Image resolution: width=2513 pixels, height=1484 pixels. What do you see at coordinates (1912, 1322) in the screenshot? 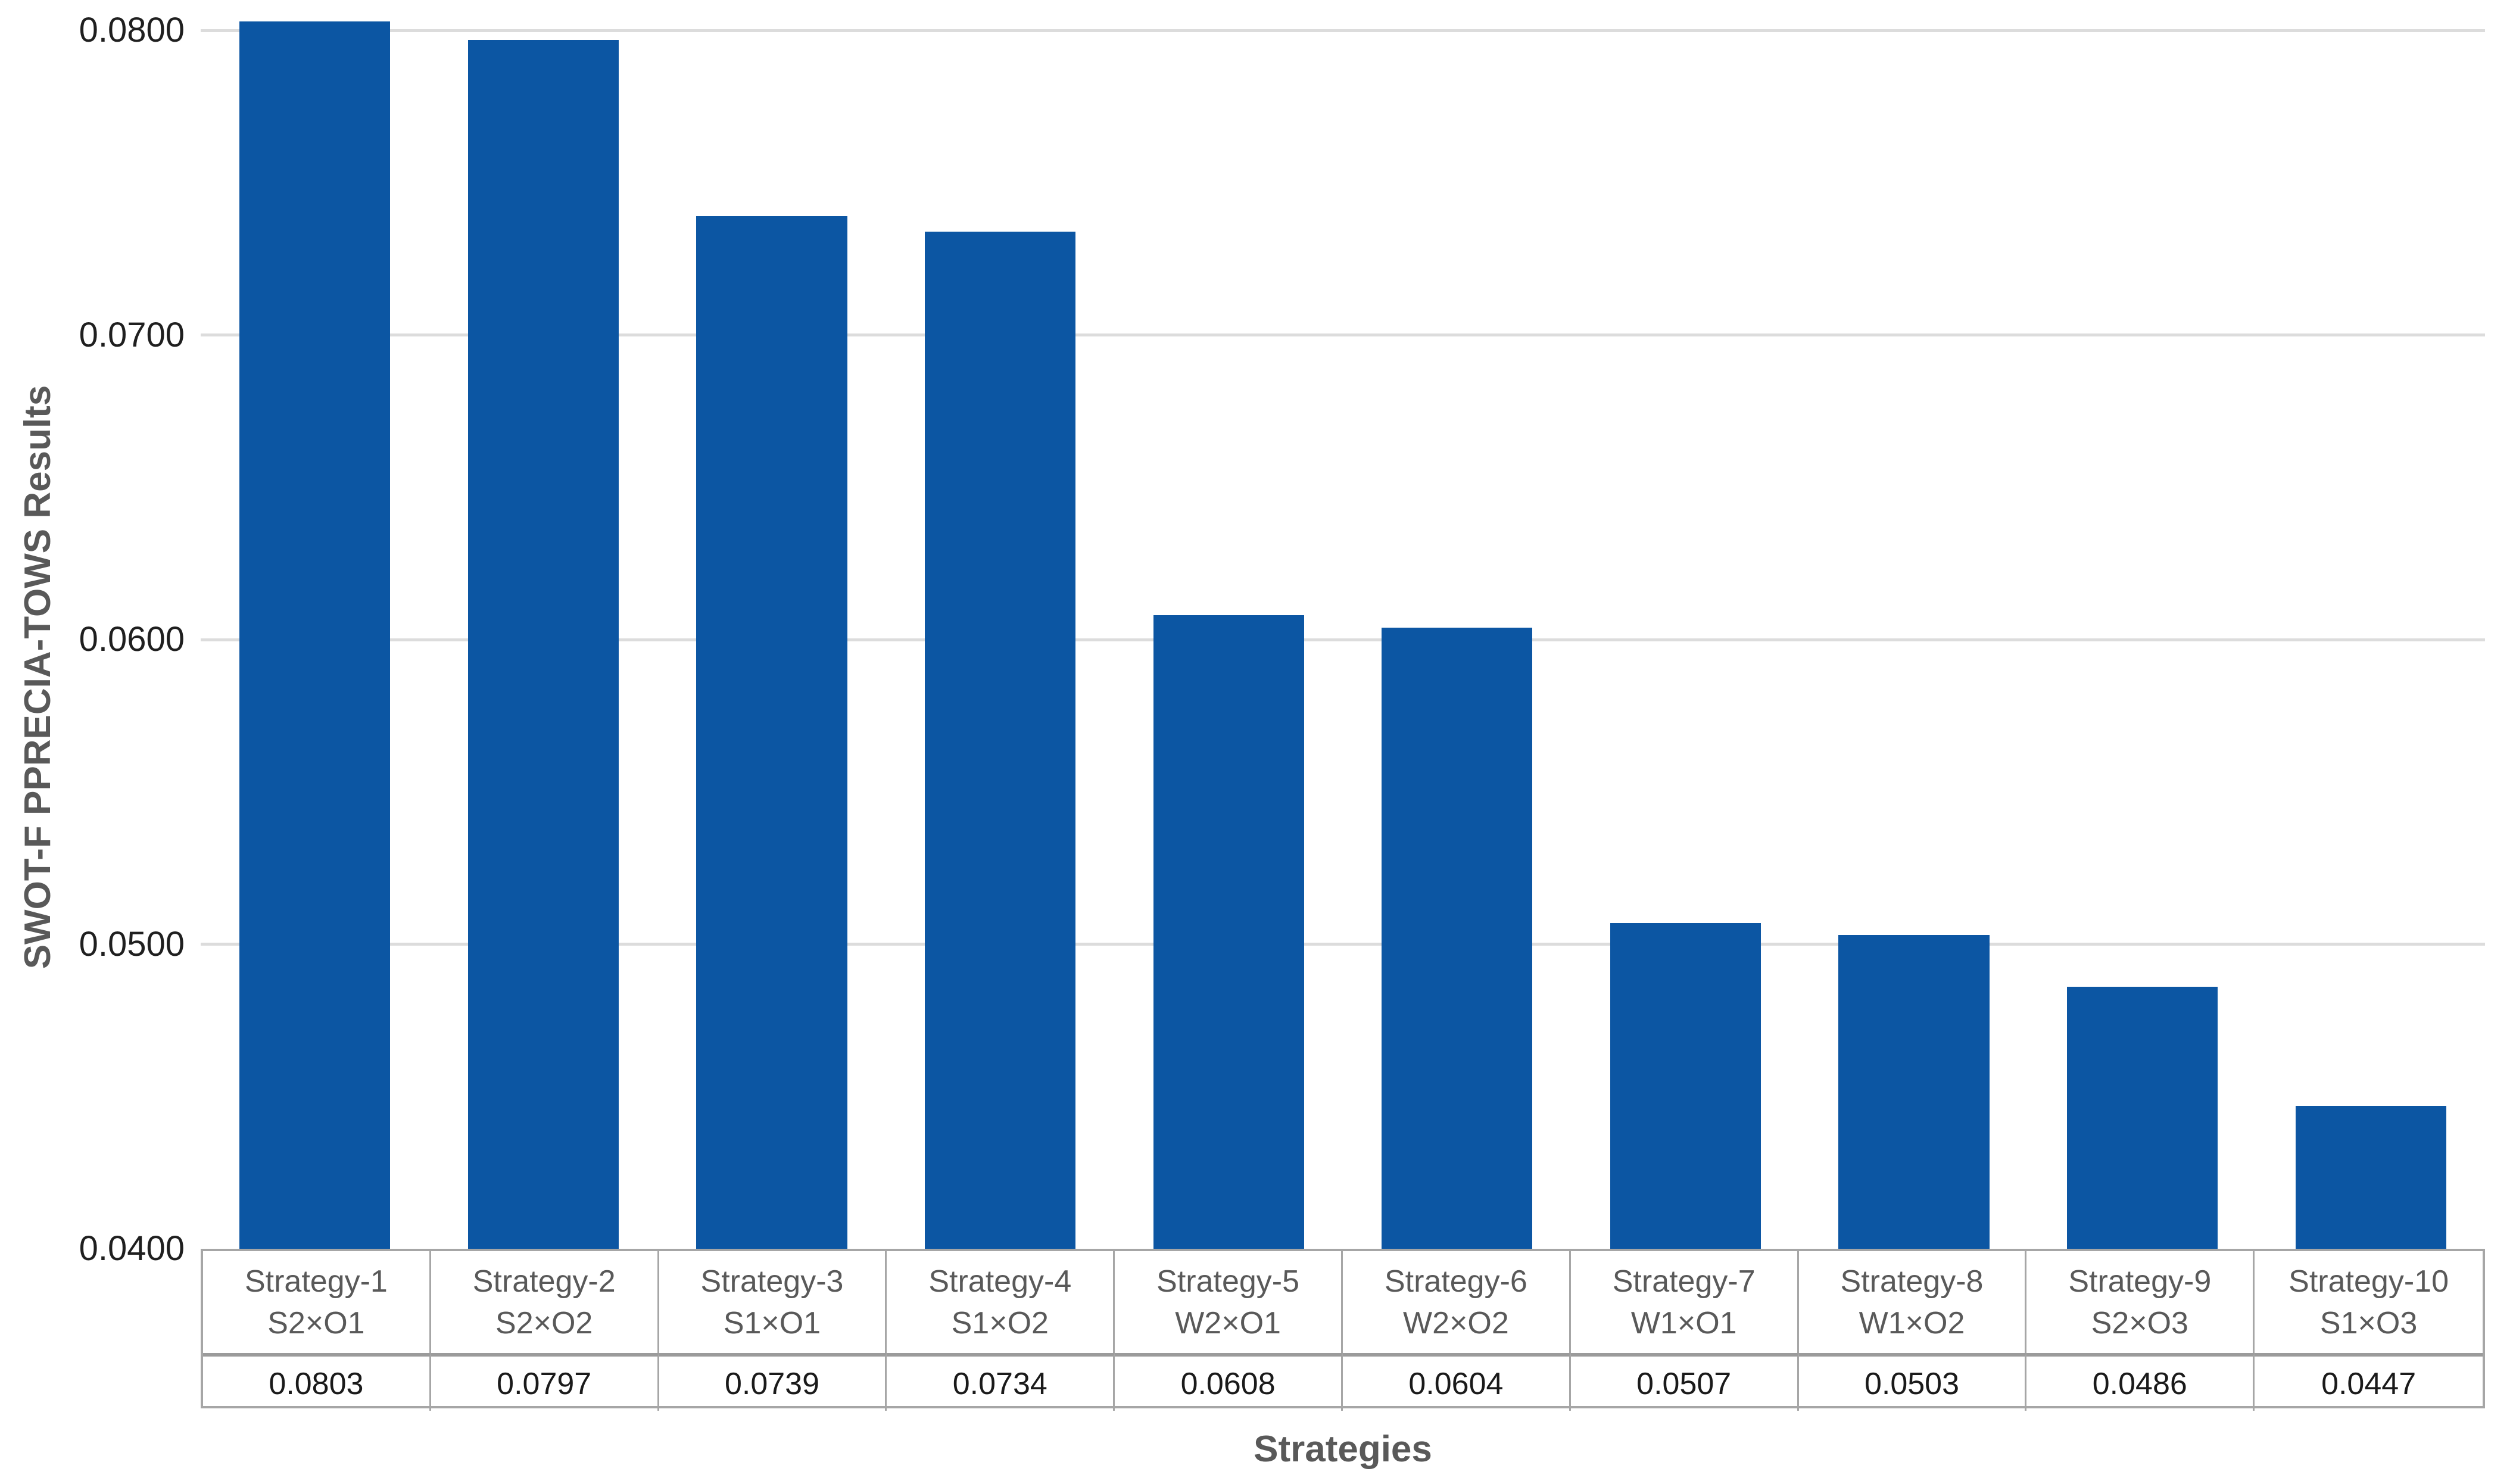
I see `strategy-code: W1×O2` at bounding box center [1912, 1322].